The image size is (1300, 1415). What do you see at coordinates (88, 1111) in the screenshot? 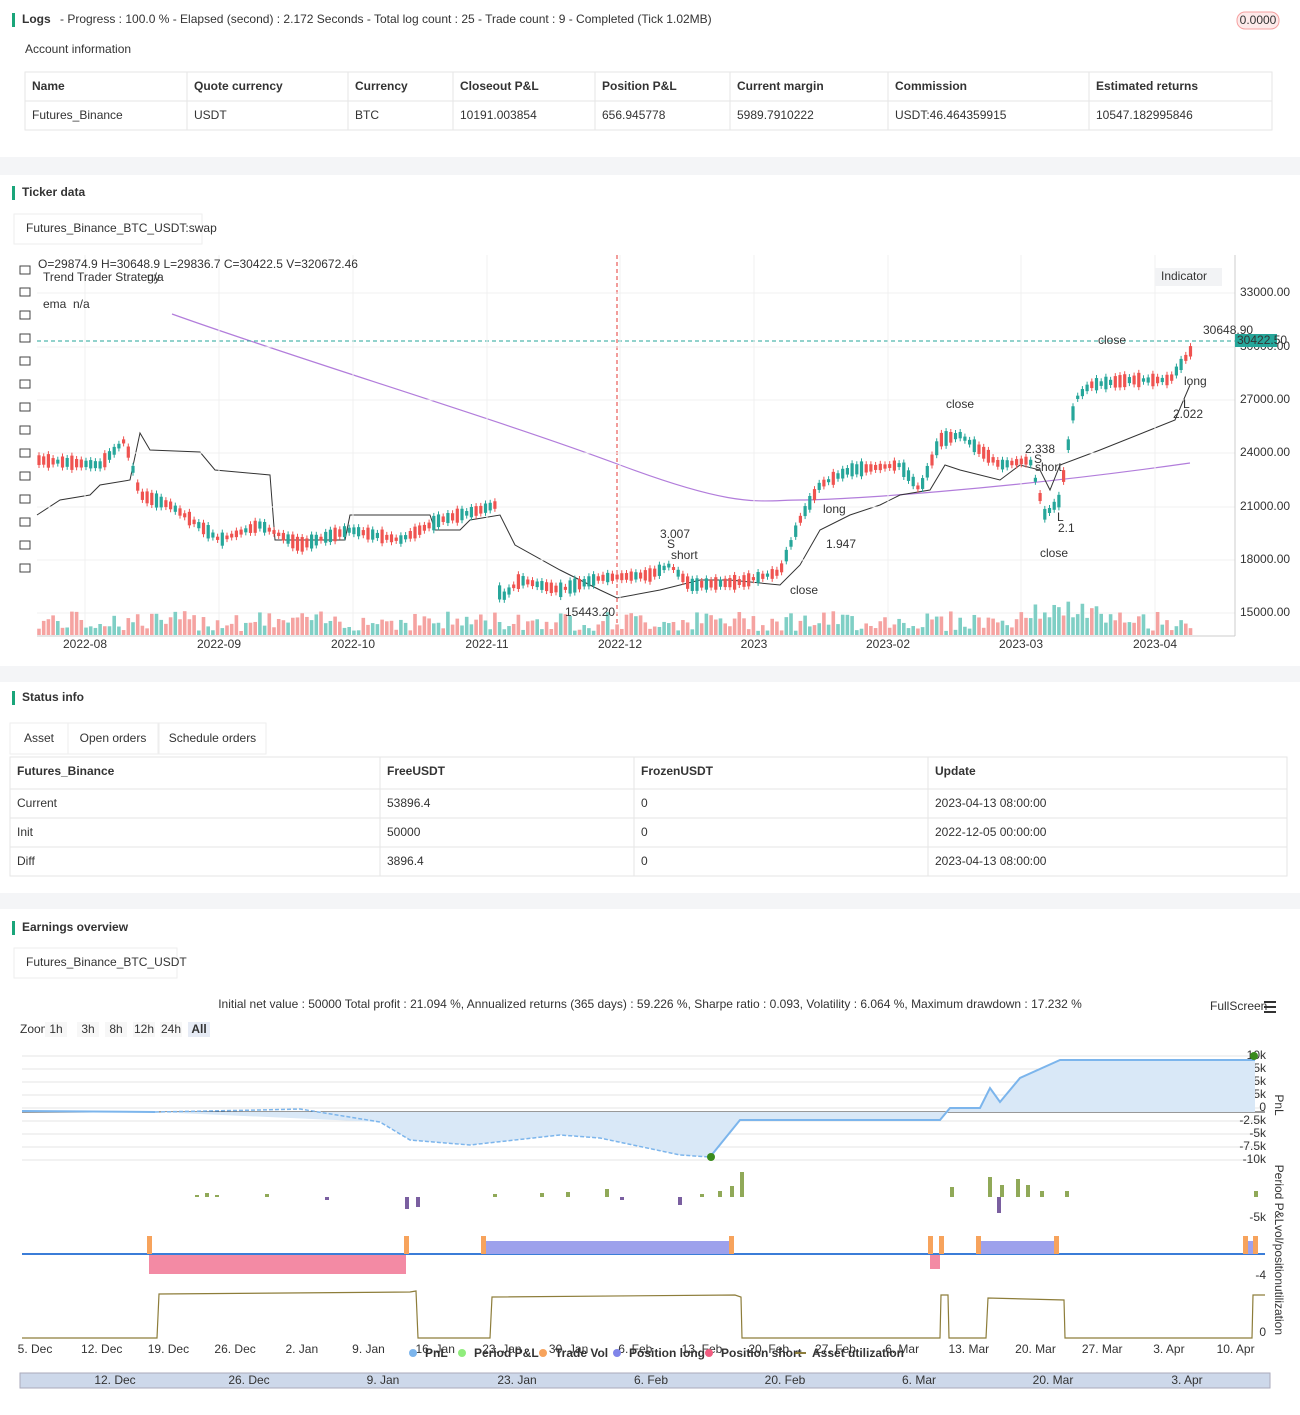
I see `pnl-line` at bounding box center [88, 1111].